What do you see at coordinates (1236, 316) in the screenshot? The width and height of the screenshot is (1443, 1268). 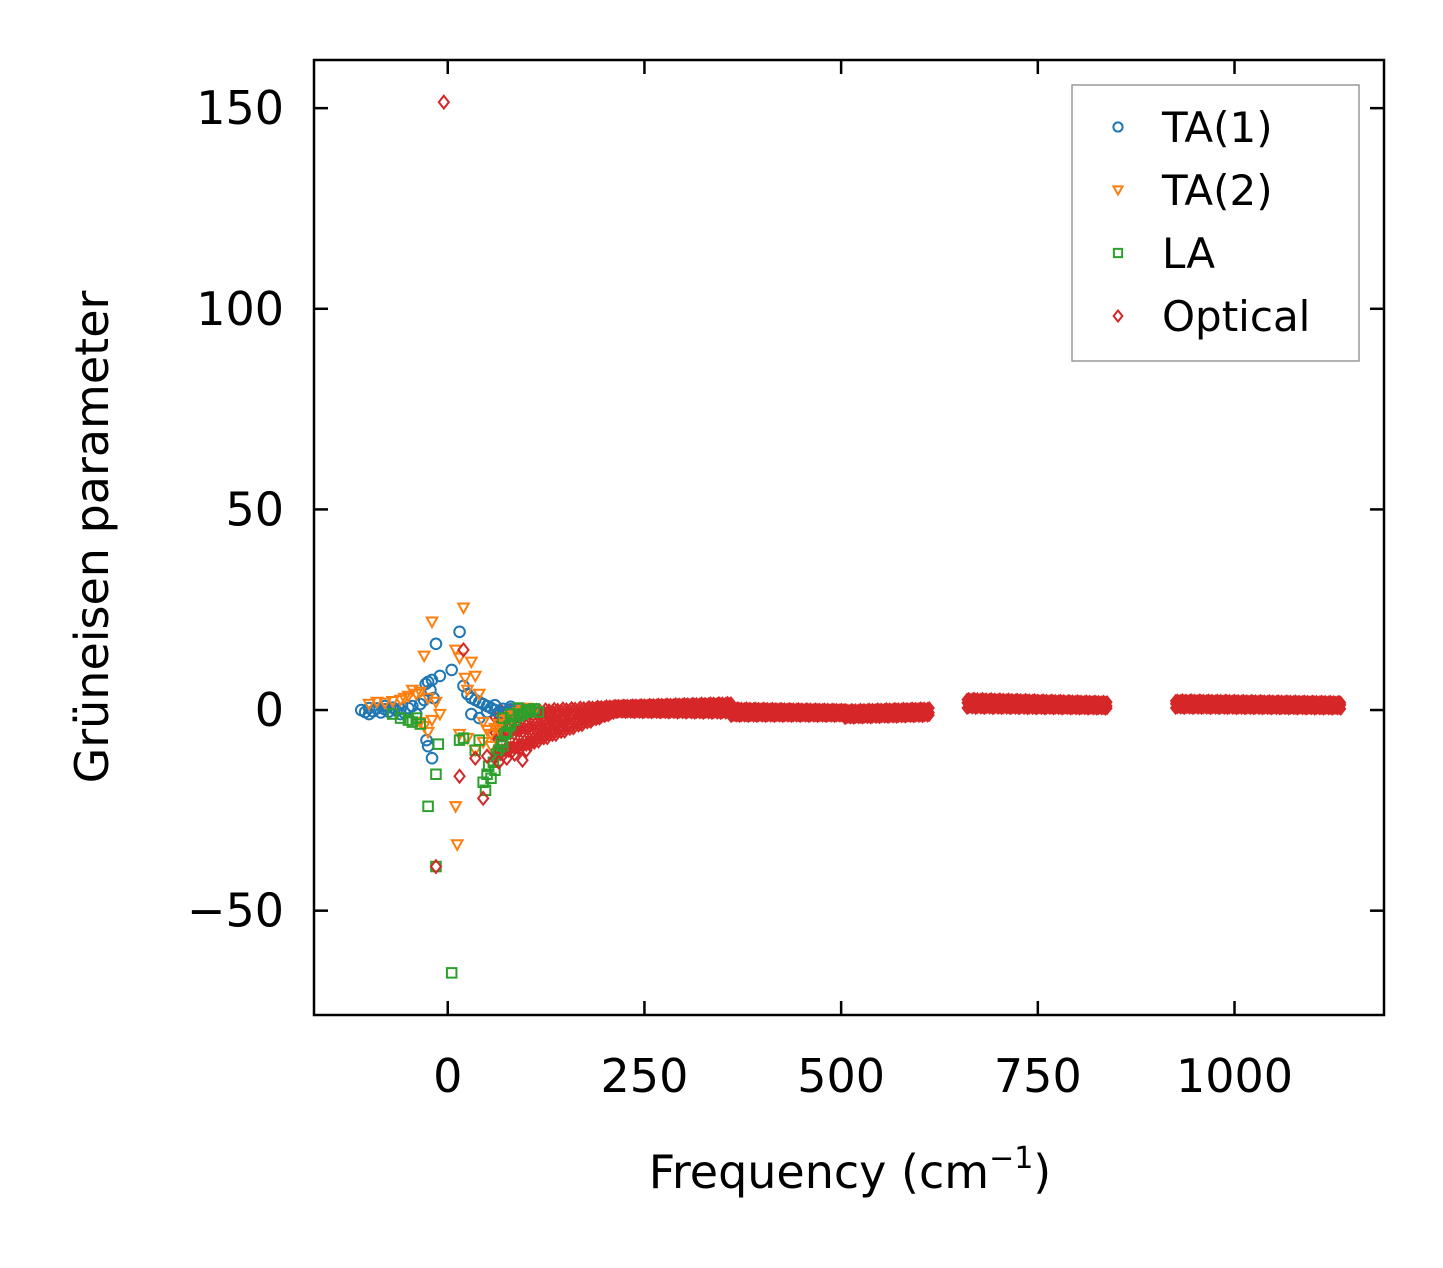 I see `legend-label-optical: Optical` at bounding box center [1236, 316].